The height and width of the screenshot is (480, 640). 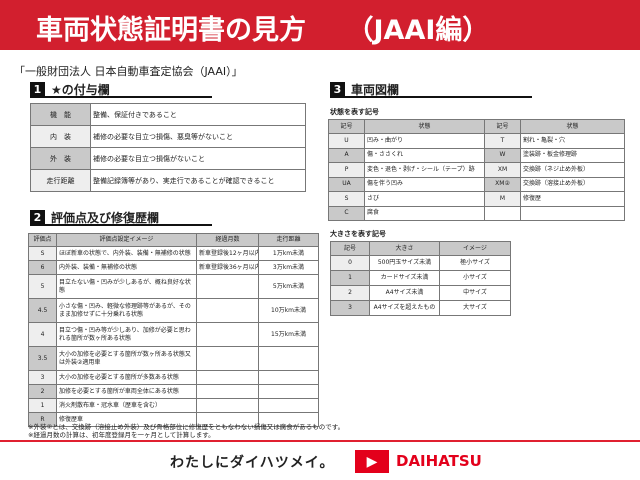 I want to click on table-cell: A4サイズを超えたもの, so click(x=404, y=308).